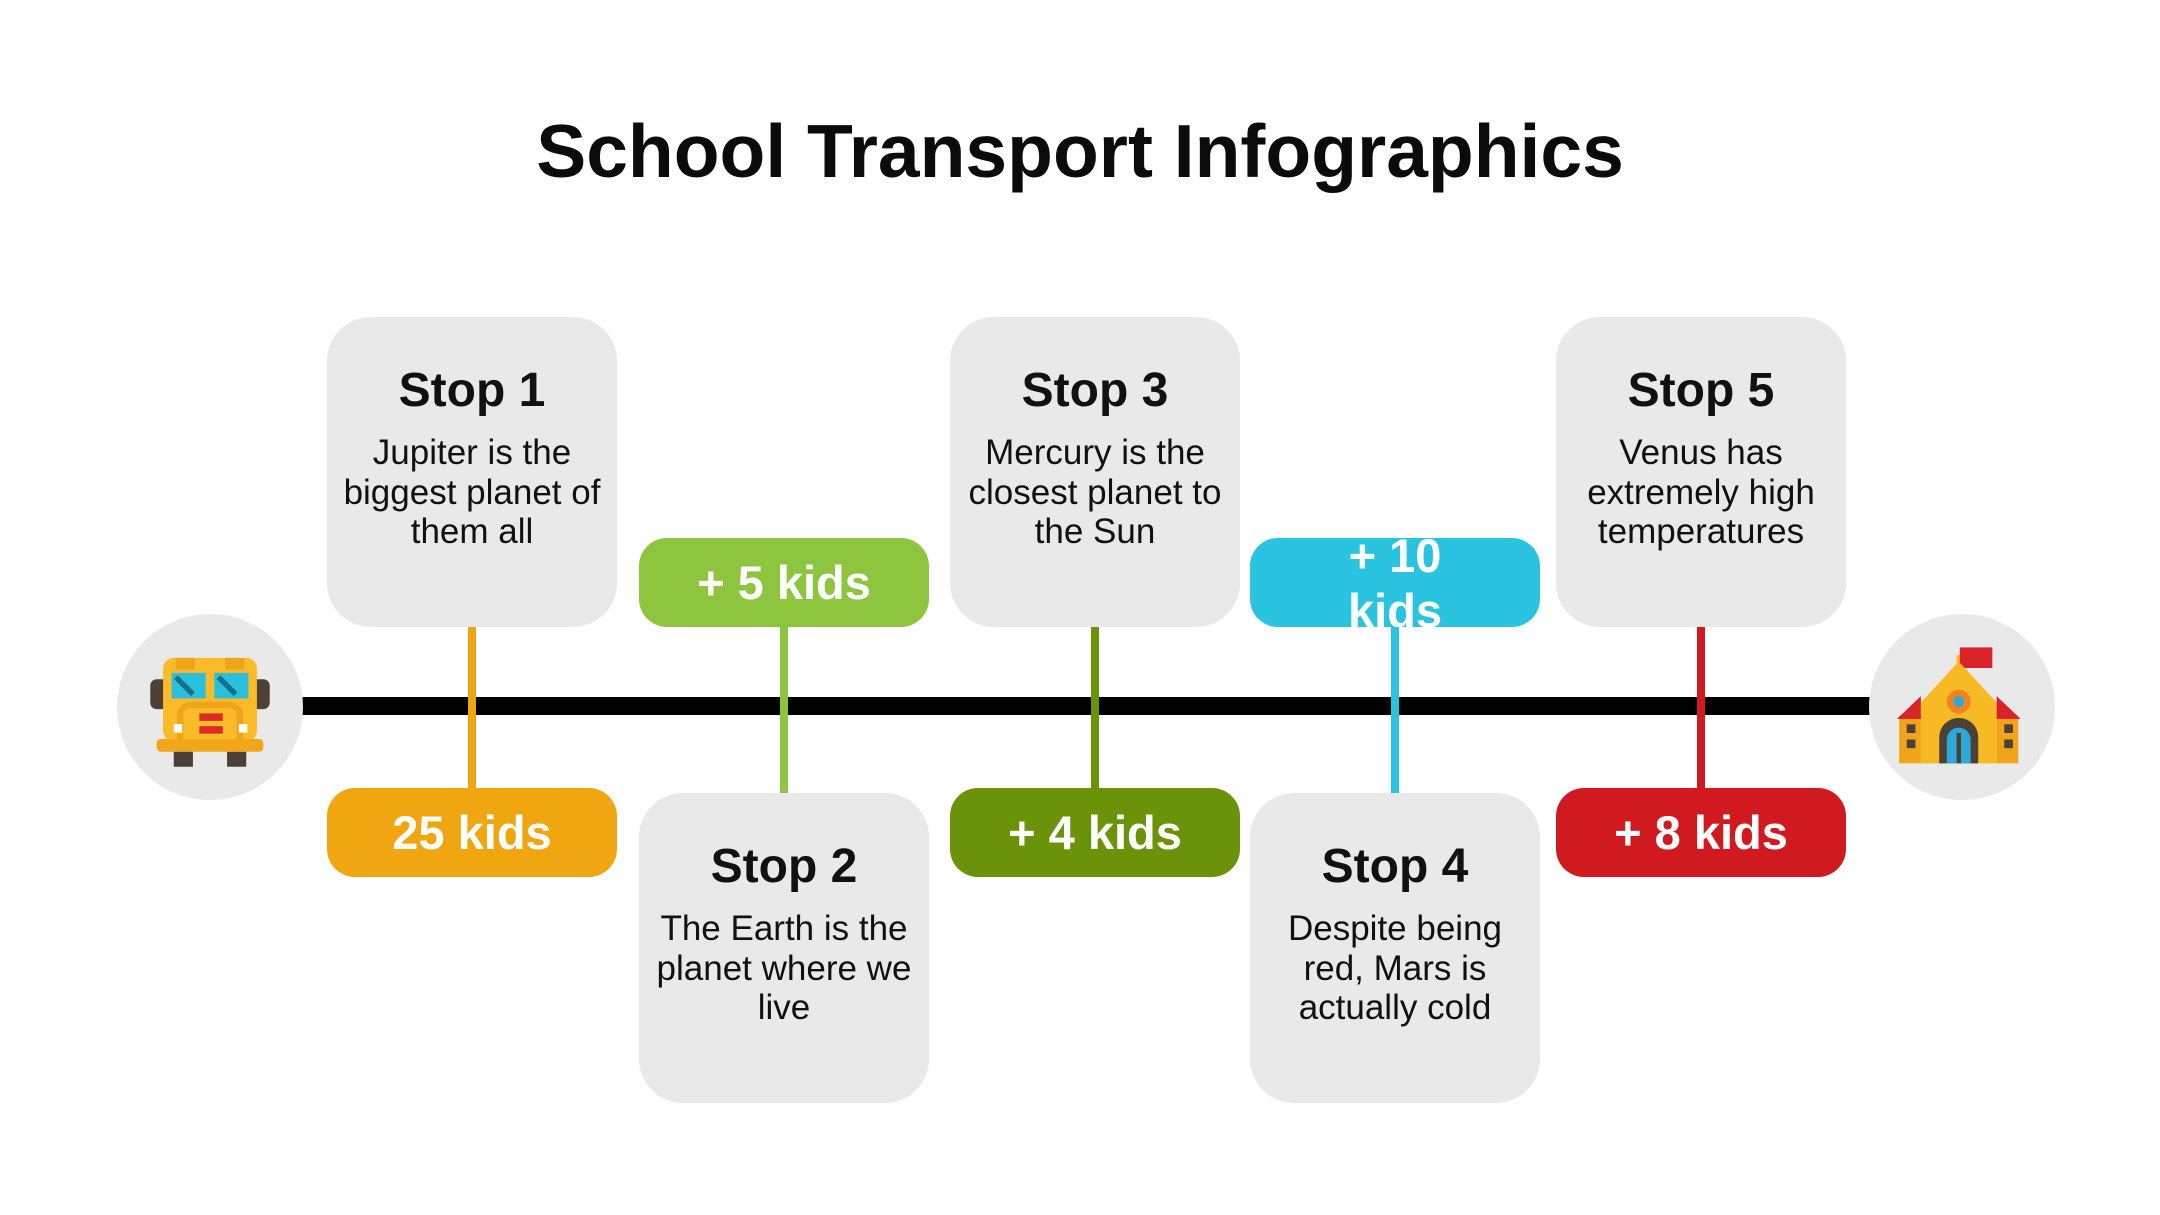 The image size is (2160, 1215). I want to click on kids-count-label: + 5 kids, so click(784, 582).